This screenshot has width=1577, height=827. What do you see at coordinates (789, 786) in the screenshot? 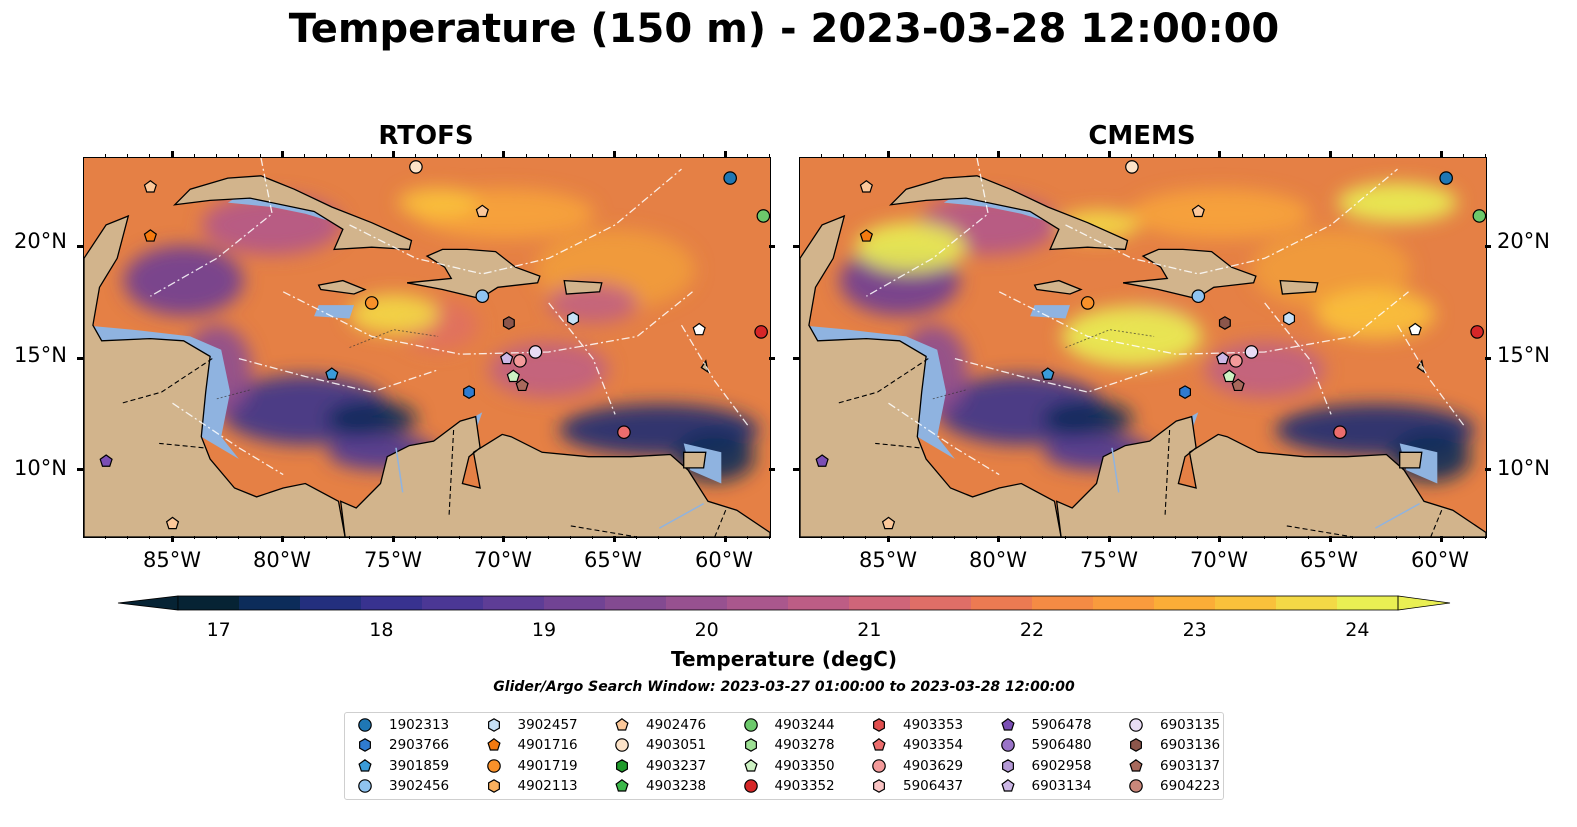
I see `legend-item: 4903352` at bounding box center [789, 786].